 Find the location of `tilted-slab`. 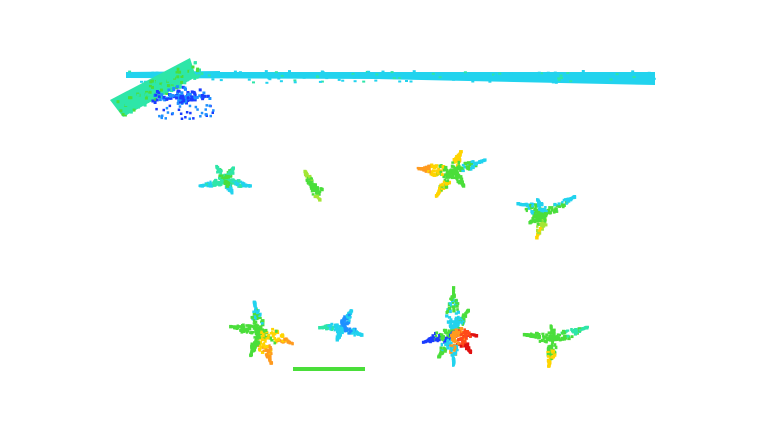

tilted-slab is located at coordinates (157, 87).